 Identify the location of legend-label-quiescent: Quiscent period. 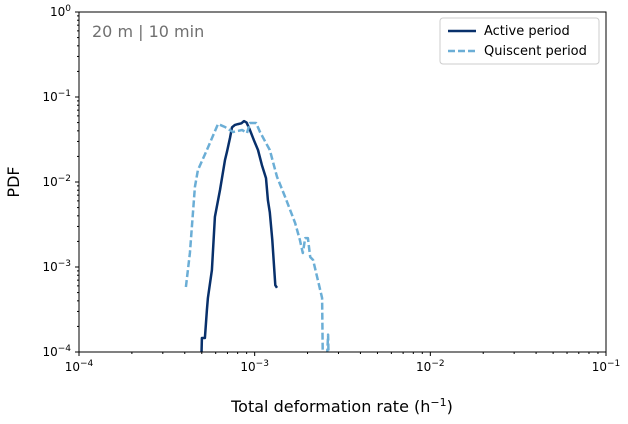
(535, 51).